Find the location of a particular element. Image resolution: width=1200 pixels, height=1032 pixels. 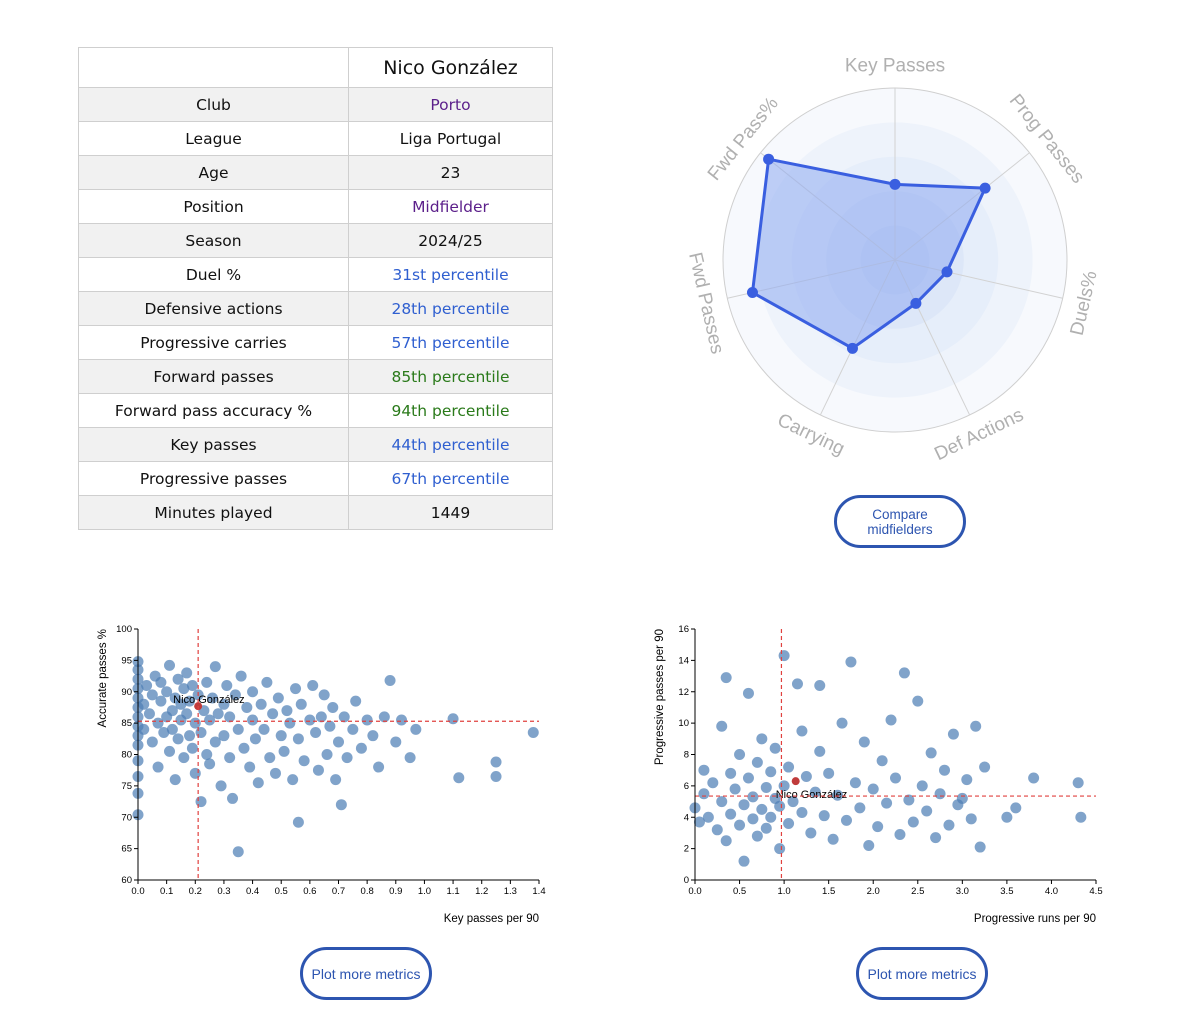

row-label: Age is located at coordinates (213, 172).